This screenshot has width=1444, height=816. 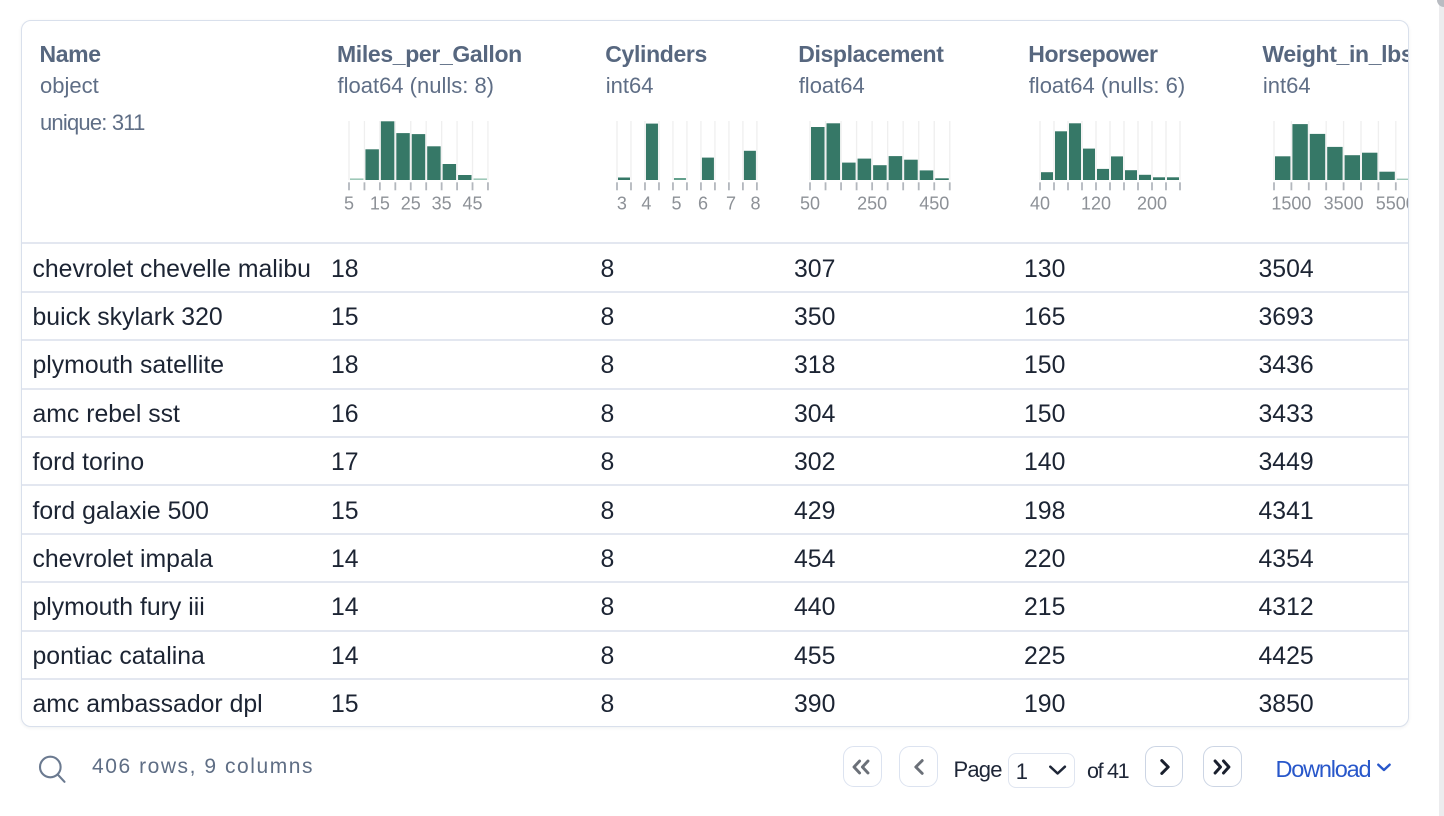 What do you see at coordinates (810, 203) in the screenshot?
I see `svg-text: 50` at bounding box center [810, 203].